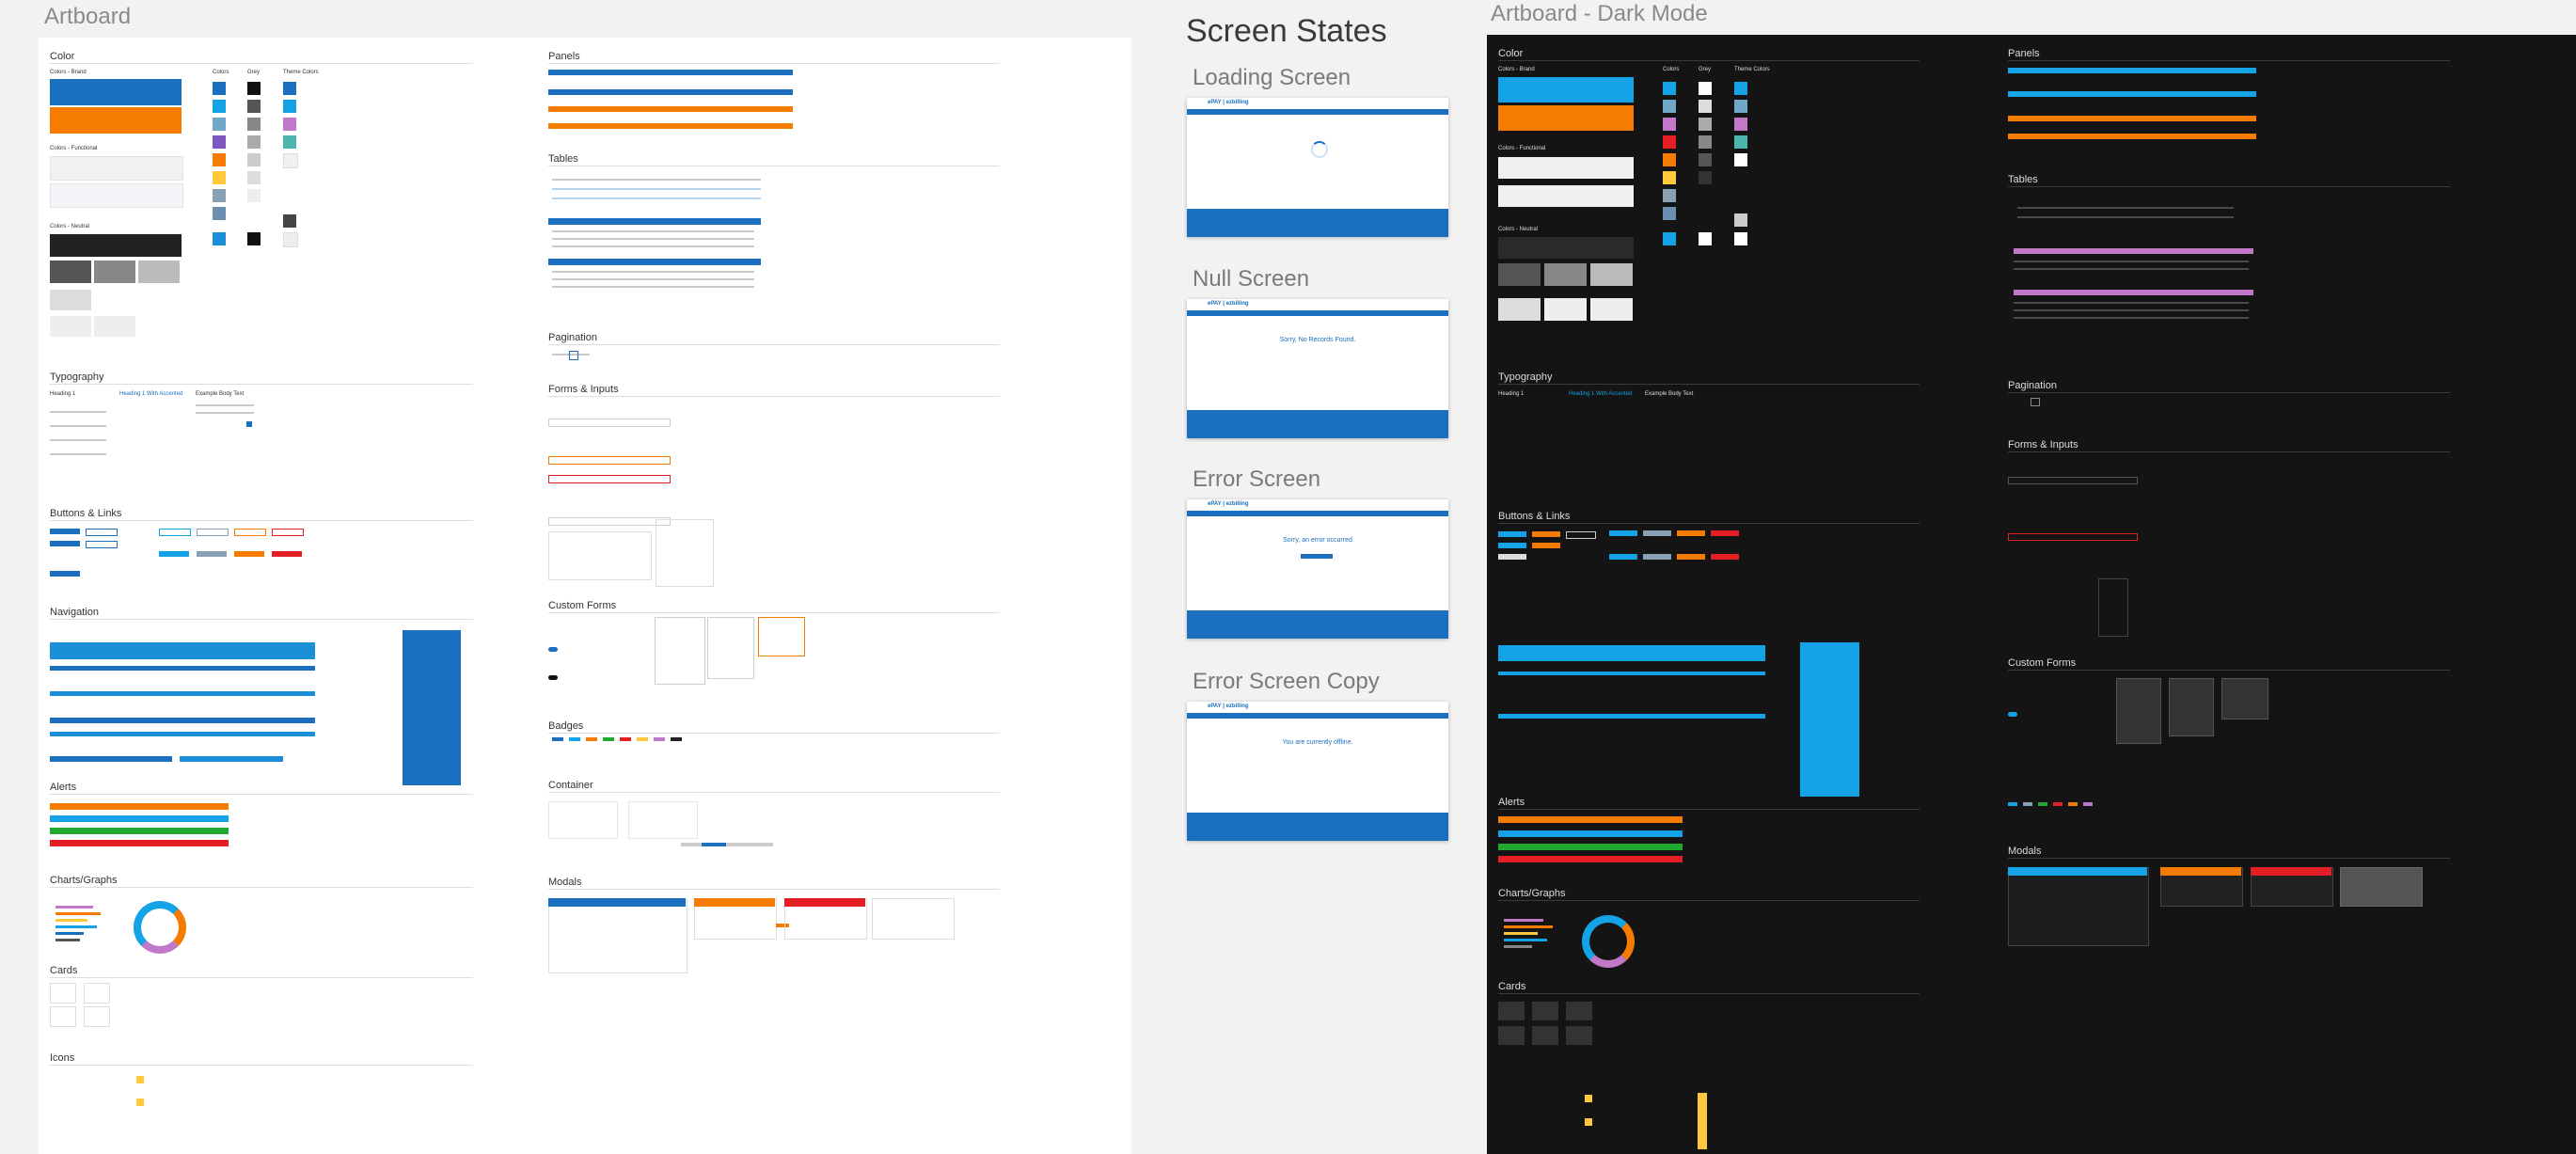 The image size is (2576, 1154). Describe the element at coordinates (62, 1058) in the screenshot. I see `section-title-icons: Icons` at that location.